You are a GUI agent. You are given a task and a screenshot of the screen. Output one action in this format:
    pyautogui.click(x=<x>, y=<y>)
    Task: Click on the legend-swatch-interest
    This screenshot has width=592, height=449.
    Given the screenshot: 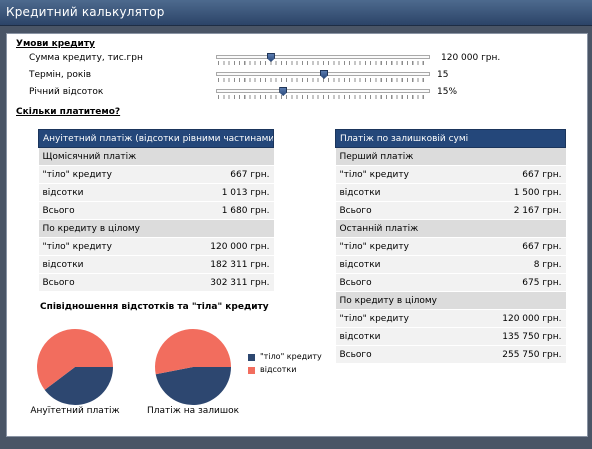 What is the action you would take?
    pyautogui.click(x=251, y=370)
    